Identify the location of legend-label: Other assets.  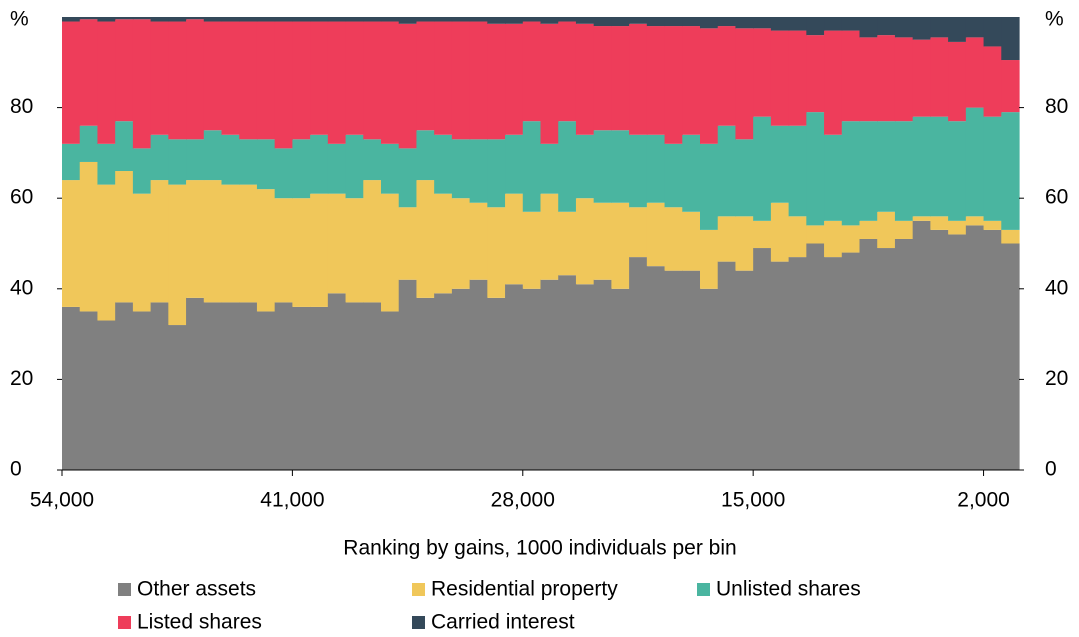
(196, 589).